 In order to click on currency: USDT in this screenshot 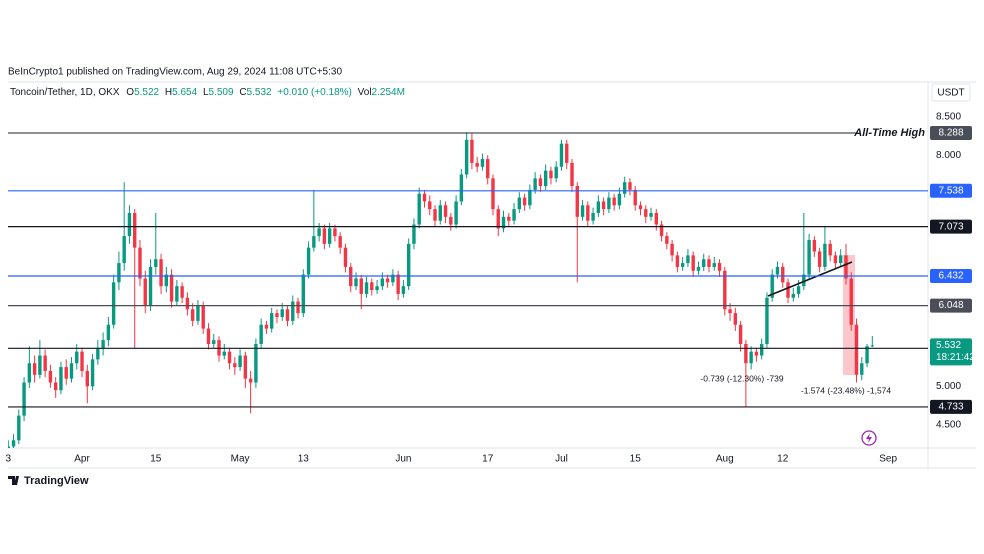, I will do `click(950, 93)`.